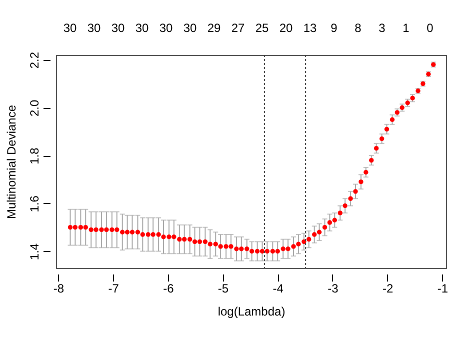 The image size is (474, 338). I want to click on text: 3, so click(382, 28).